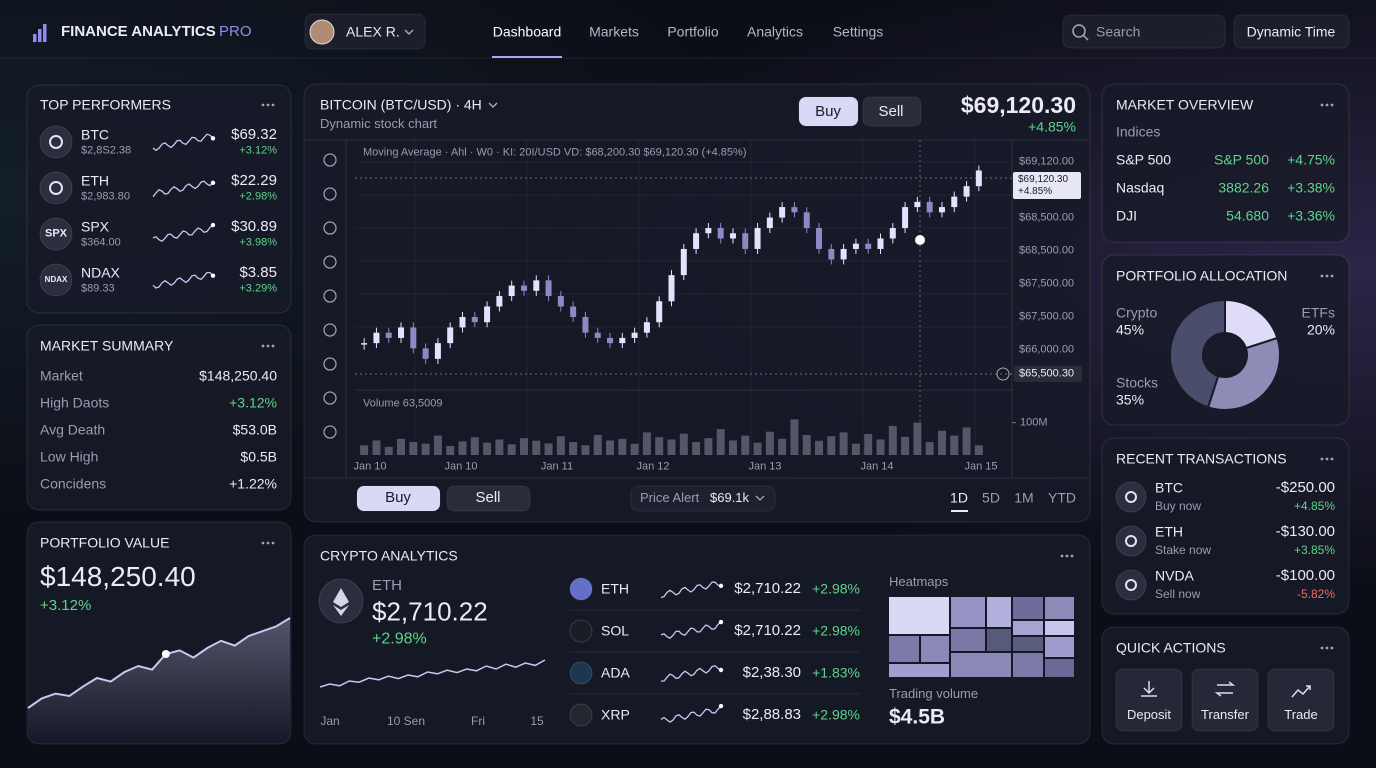 This screenshot has width=1376, height=768. What do you see at coordinates (165, 654) in the screenshot?
I see `highlight-point` at bounding box center [165, 654].